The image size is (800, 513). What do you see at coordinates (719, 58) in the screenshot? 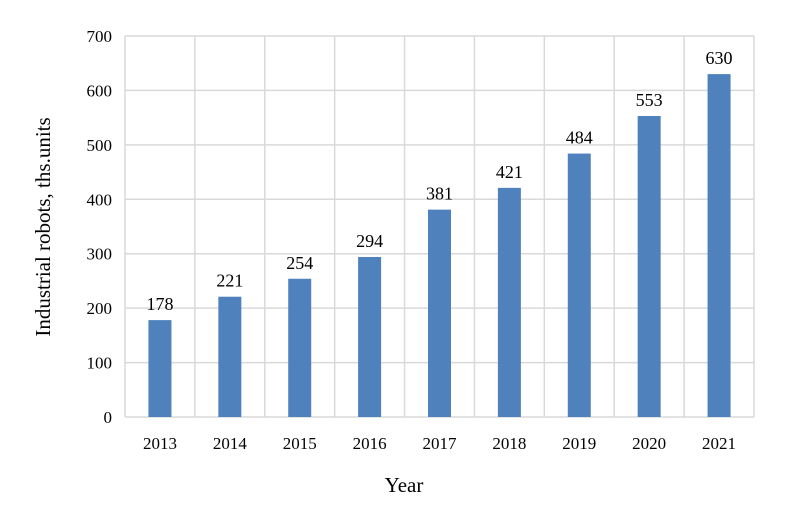
I see `data-label-2021: 630` at bounding box center [719, 58].